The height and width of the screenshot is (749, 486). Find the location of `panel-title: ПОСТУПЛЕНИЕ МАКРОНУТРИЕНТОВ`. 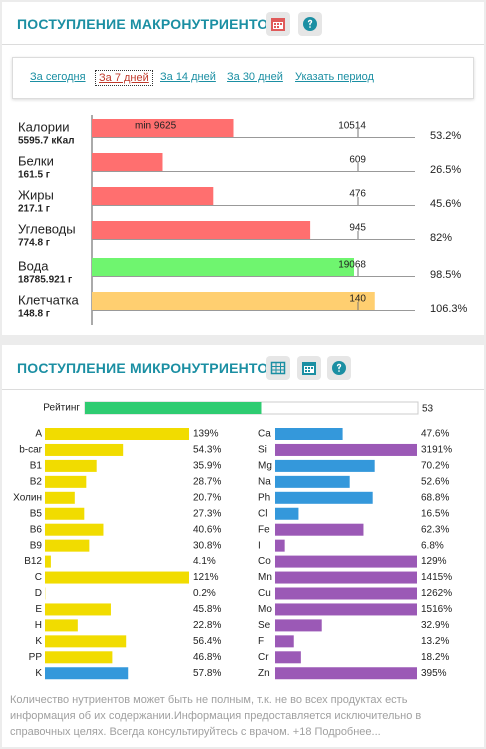

panel-title: ПОСТУПЛЕНИЕ МАКРОНУТРИЕНТОВ is located at coordinates (148, 24).